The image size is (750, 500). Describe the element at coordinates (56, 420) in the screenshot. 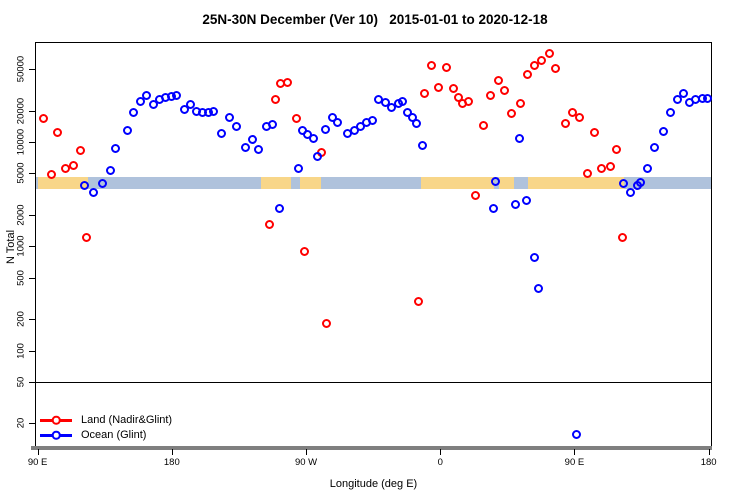

I see `land-series-marker-icon` at that location.